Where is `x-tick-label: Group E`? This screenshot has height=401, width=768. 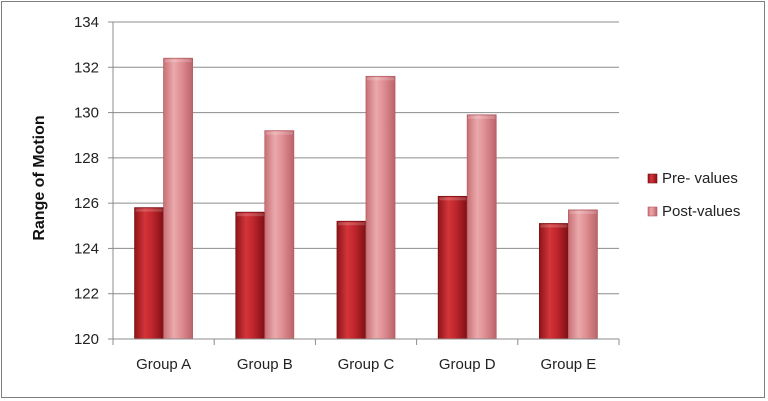 x-tick-label: Group E is located at coordinates (568, 364).